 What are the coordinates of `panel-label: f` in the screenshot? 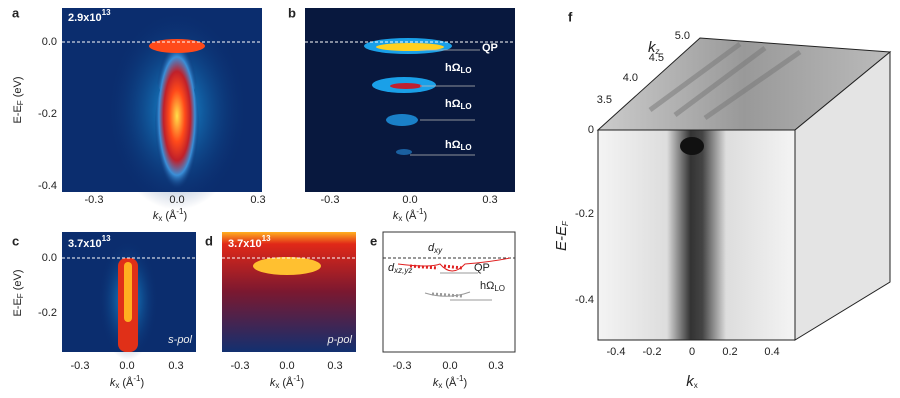 It's located at (570, 16).